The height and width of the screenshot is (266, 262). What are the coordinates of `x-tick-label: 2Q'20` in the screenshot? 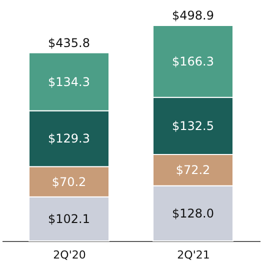 It's located at (69, 255).